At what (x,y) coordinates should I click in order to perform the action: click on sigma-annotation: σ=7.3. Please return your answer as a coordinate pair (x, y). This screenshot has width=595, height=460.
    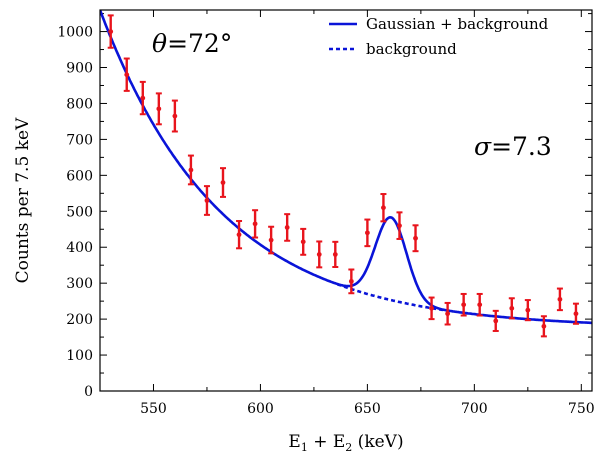
    Looking at the image, I should click on (513, 146).